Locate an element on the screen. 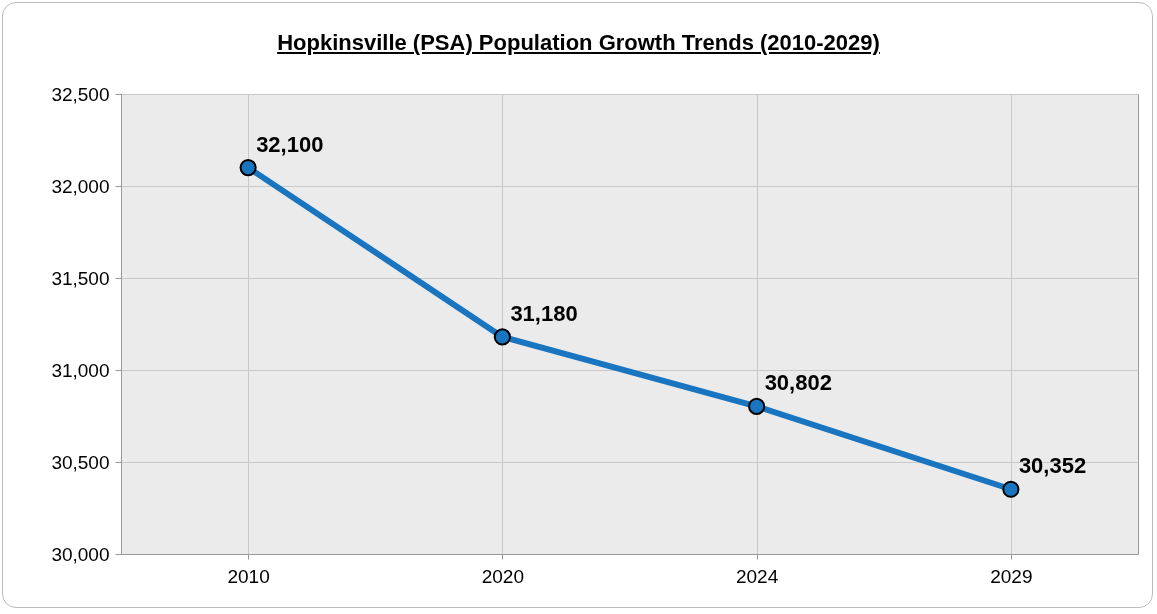  chart-title: Hopkinsville (PSA) Population Growth Trends (2010-2029) is located at coordinates (578, 43).